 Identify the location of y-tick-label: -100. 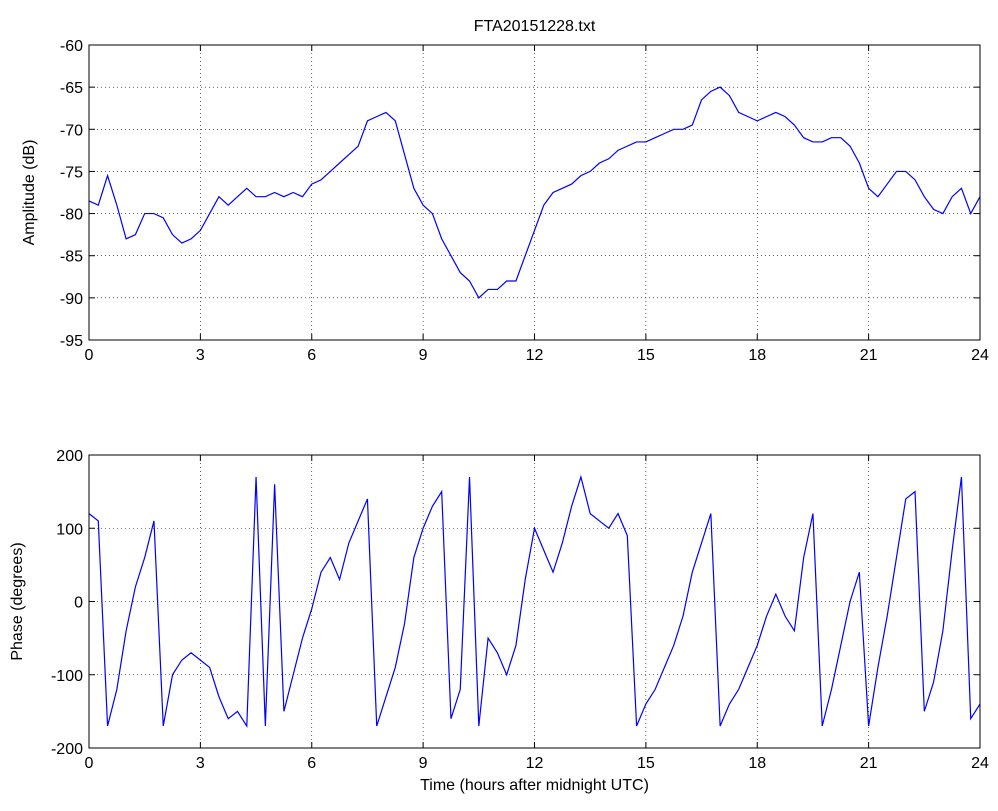
(67, 676).